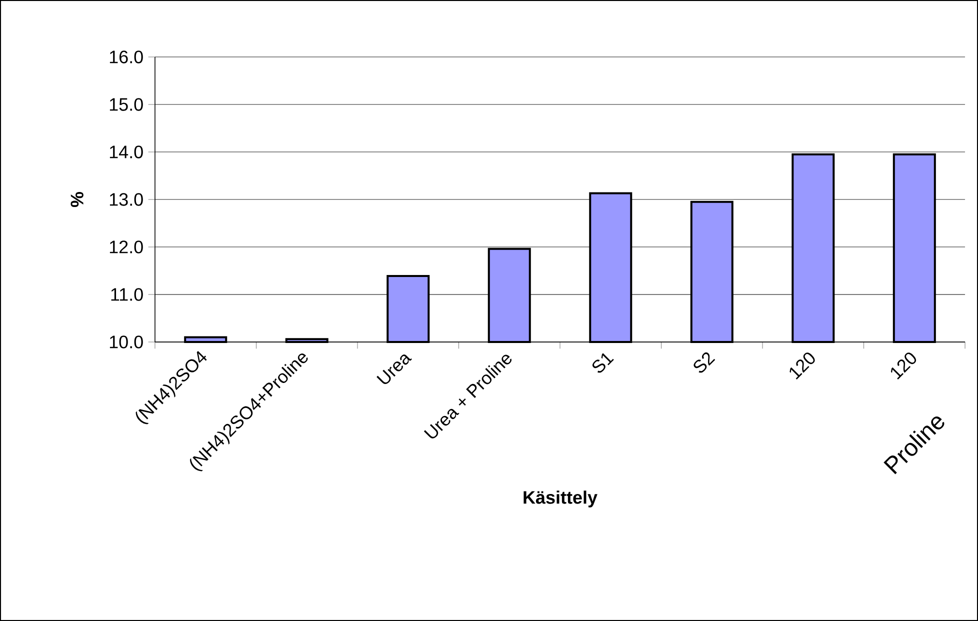 This screenshot has height=621, width=978. Describe the element at coordinates (126, 199) in the screenshot. I see `y-tick-label: 13.0` at that location.